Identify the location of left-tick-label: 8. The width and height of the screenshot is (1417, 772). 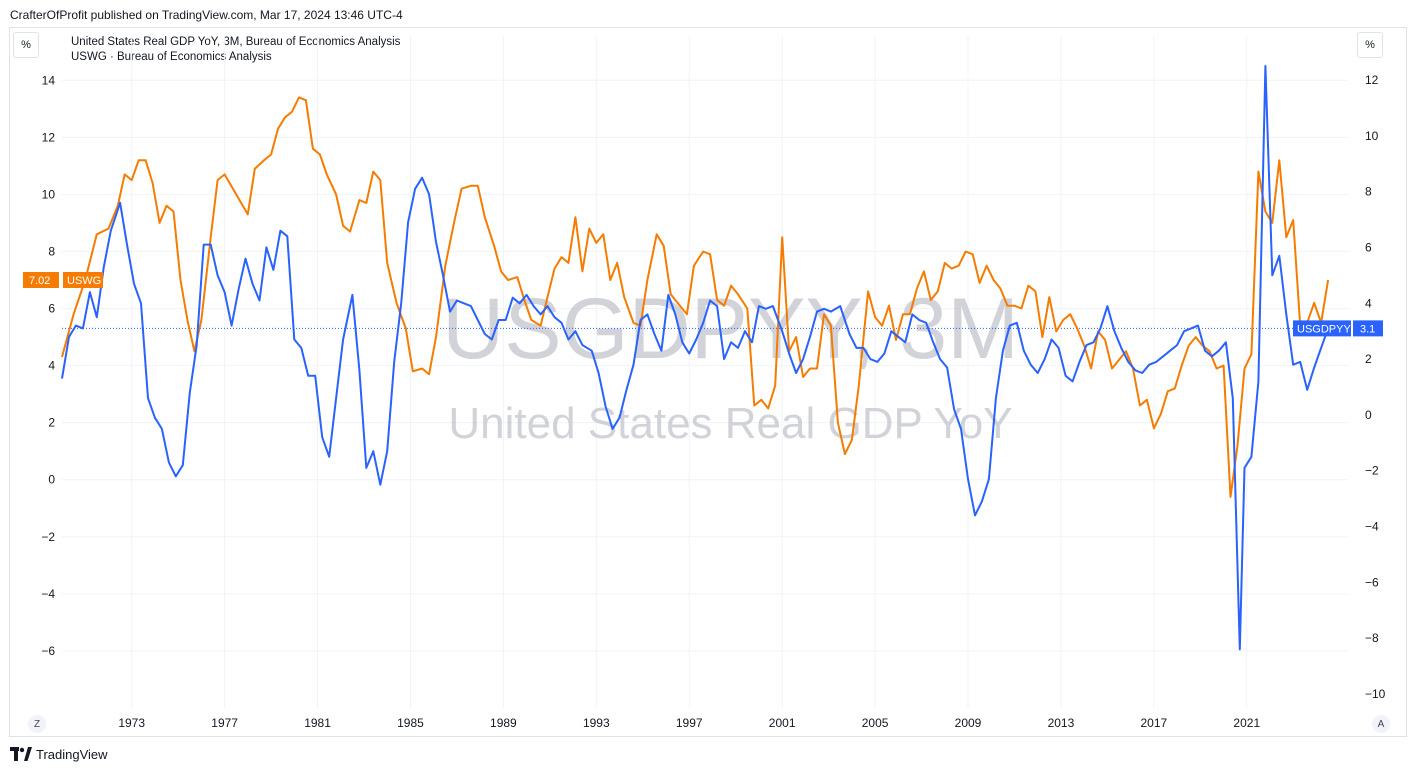
(51, 251).